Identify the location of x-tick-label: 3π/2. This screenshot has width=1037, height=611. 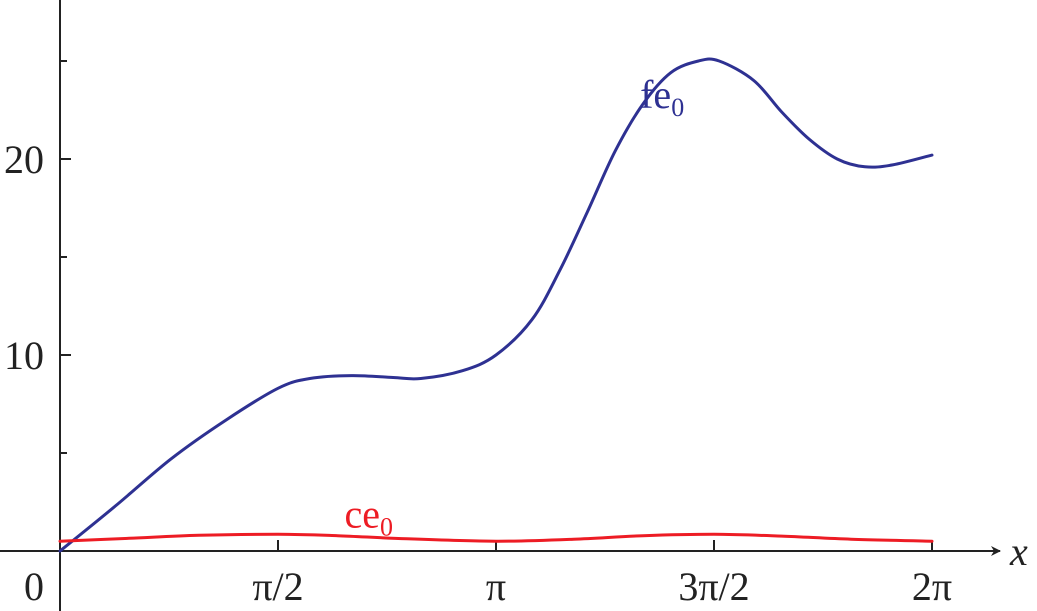
(713, 586).